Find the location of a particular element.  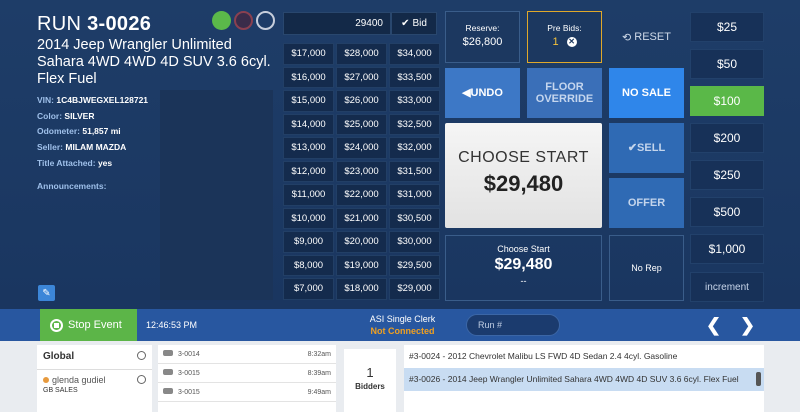

price-cell: $13,000 is located at coordinates (308, 148).